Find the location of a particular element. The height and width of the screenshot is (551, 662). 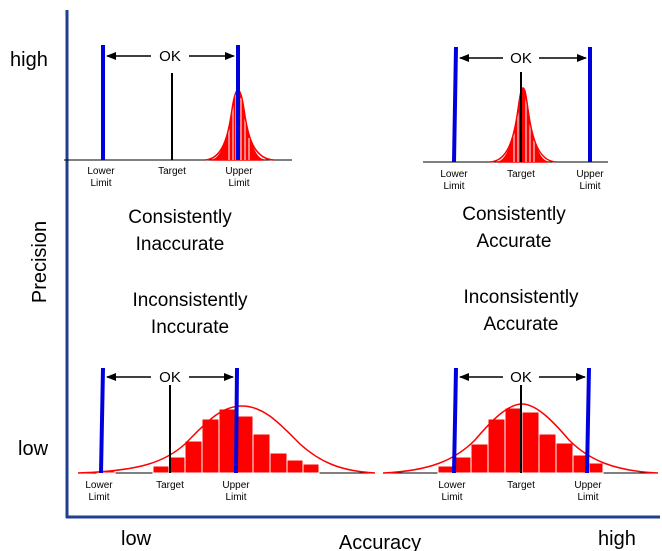

caption-inconsistently-accurate-line1: Inconsistently is located at coordinates (521, 297).